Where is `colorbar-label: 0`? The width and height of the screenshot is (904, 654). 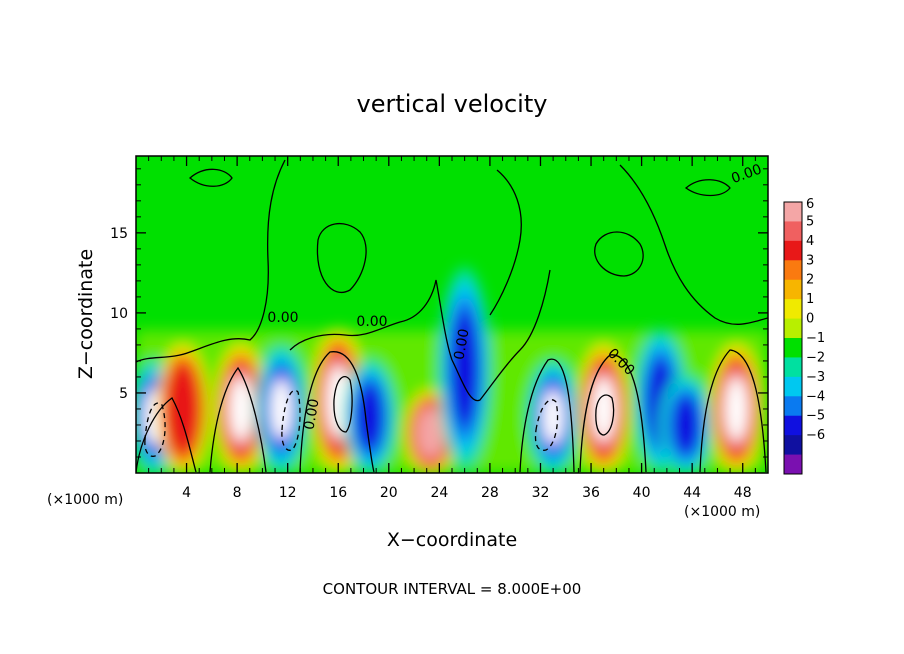 colorbar-label: 0 is located at coordinates (810, 319).